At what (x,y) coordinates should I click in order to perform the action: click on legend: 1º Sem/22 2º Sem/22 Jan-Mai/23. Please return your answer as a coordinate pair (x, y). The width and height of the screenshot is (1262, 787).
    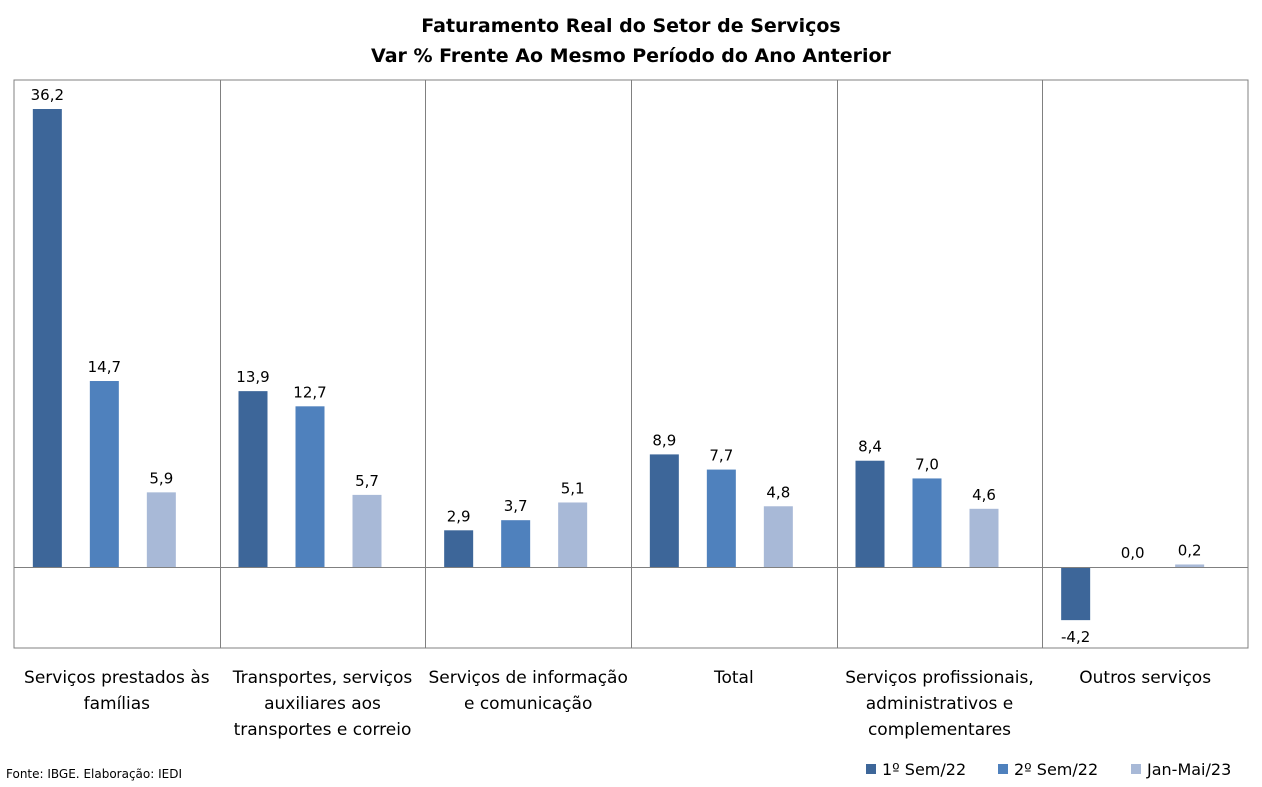
    Looking at the image, I should click on (1048, 769).